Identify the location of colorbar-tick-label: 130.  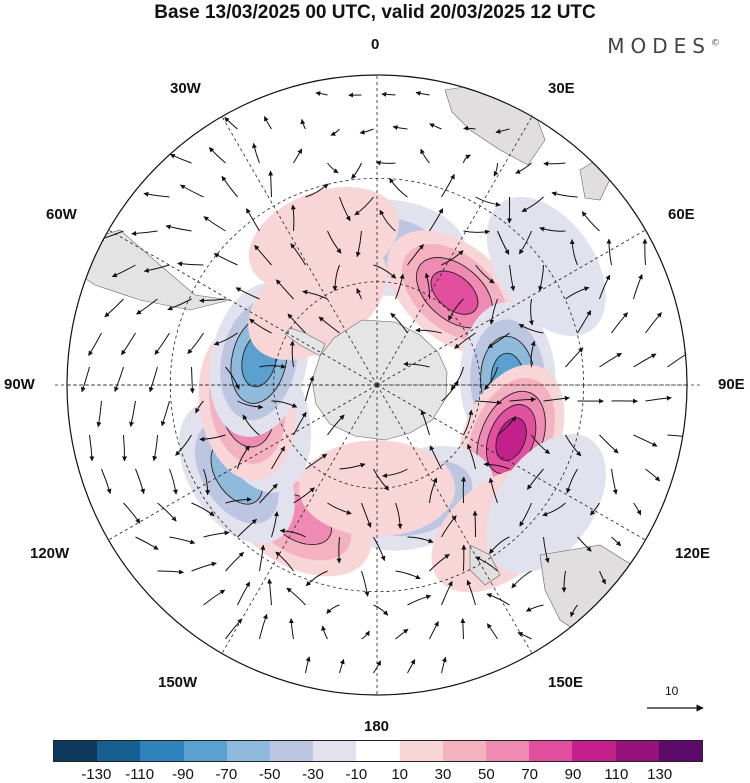
(660, 774).